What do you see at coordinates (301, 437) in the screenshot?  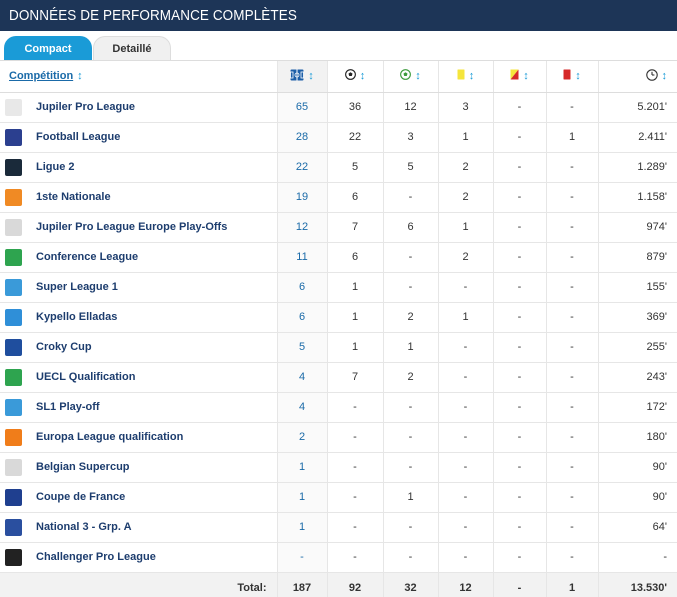 I see `appearances-cell: 2` at bounding box center [301, 437].